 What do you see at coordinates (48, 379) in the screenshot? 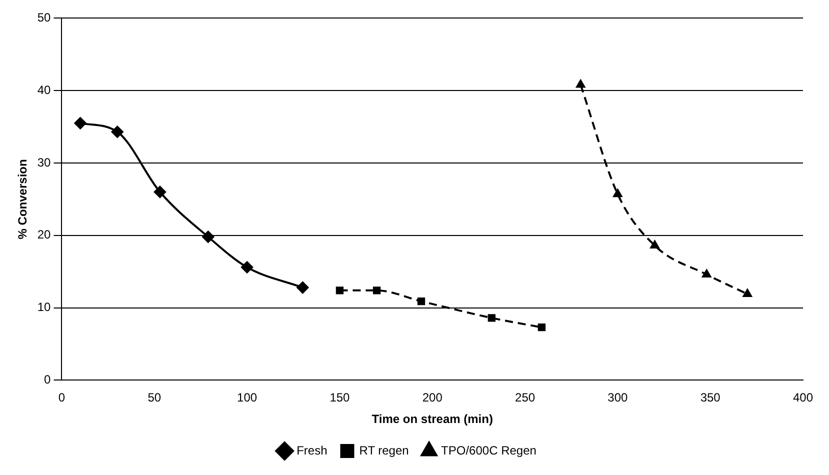
I see `y-tick-label: 0` at bounding box center [48, 379].